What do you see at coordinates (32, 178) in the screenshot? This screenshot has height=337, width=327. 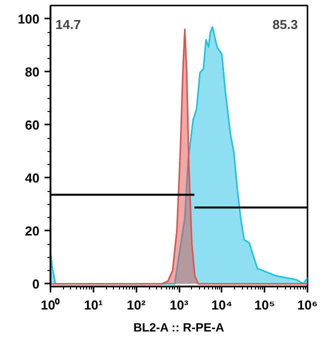 I see `y-tick-label: 40` at bounding box center [32, 178].